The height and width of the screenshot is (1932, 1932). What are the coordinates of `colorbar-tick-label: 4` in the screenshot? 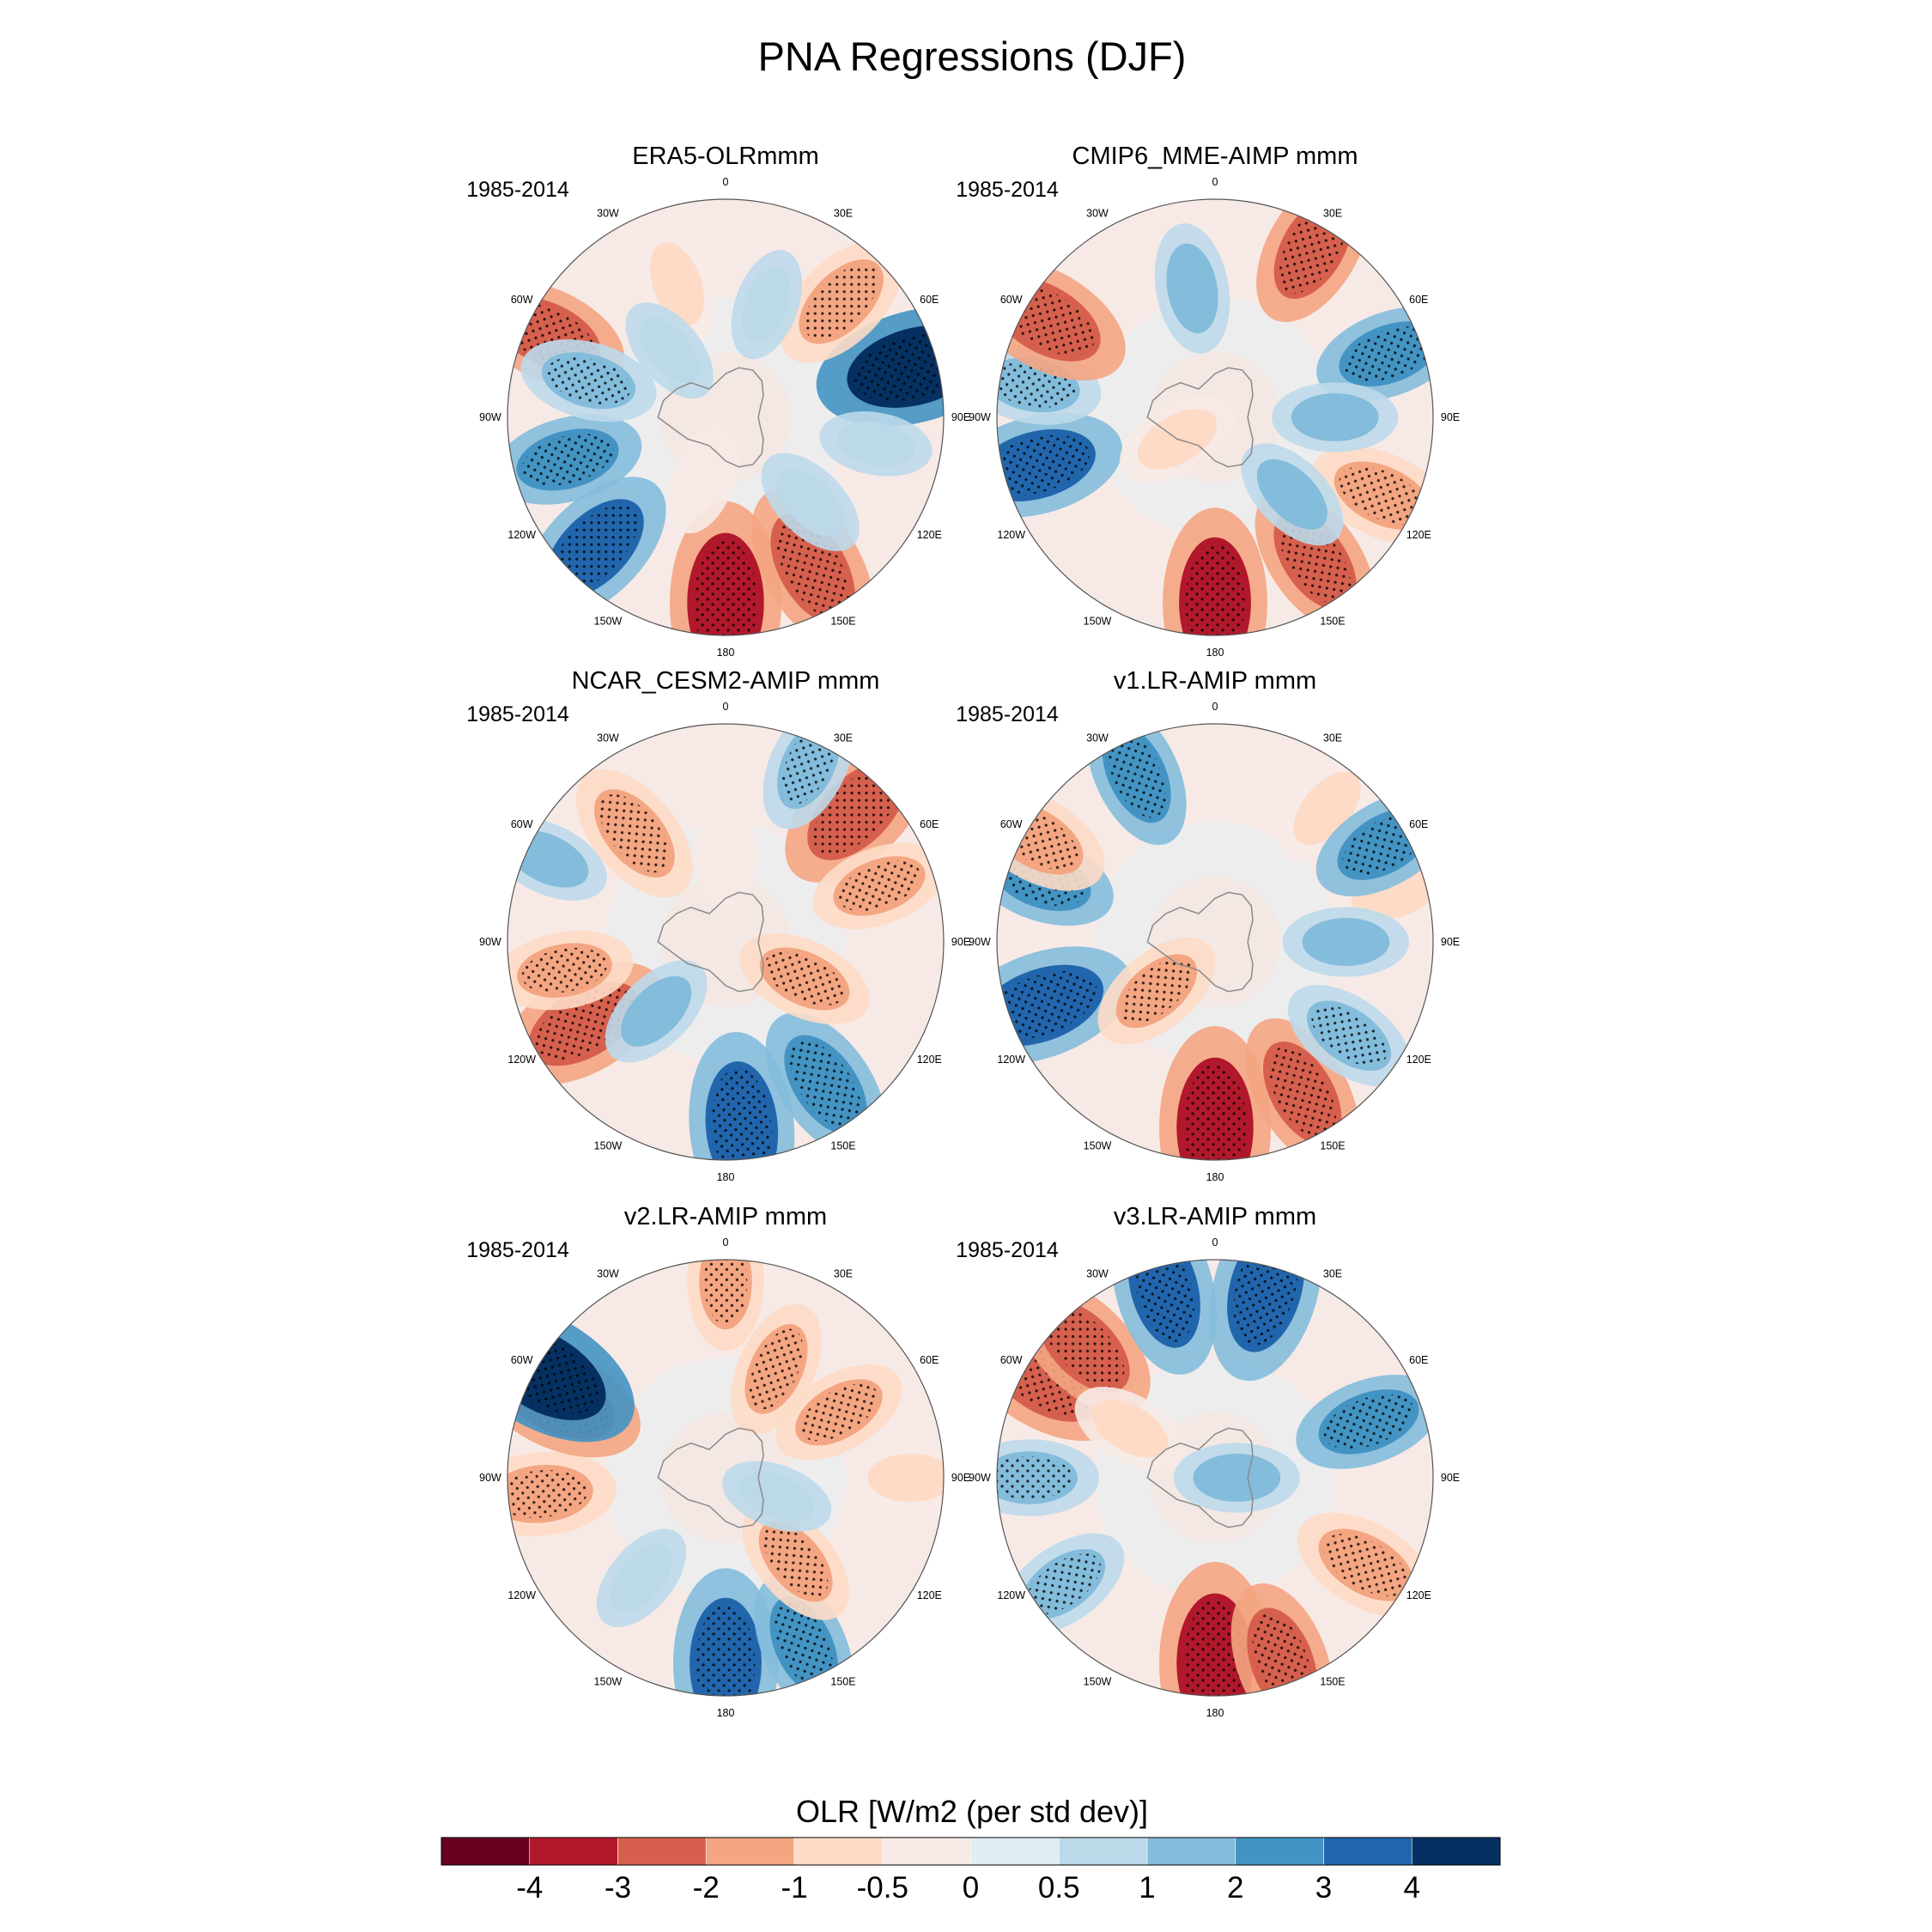 It's located at (1412, 1888).